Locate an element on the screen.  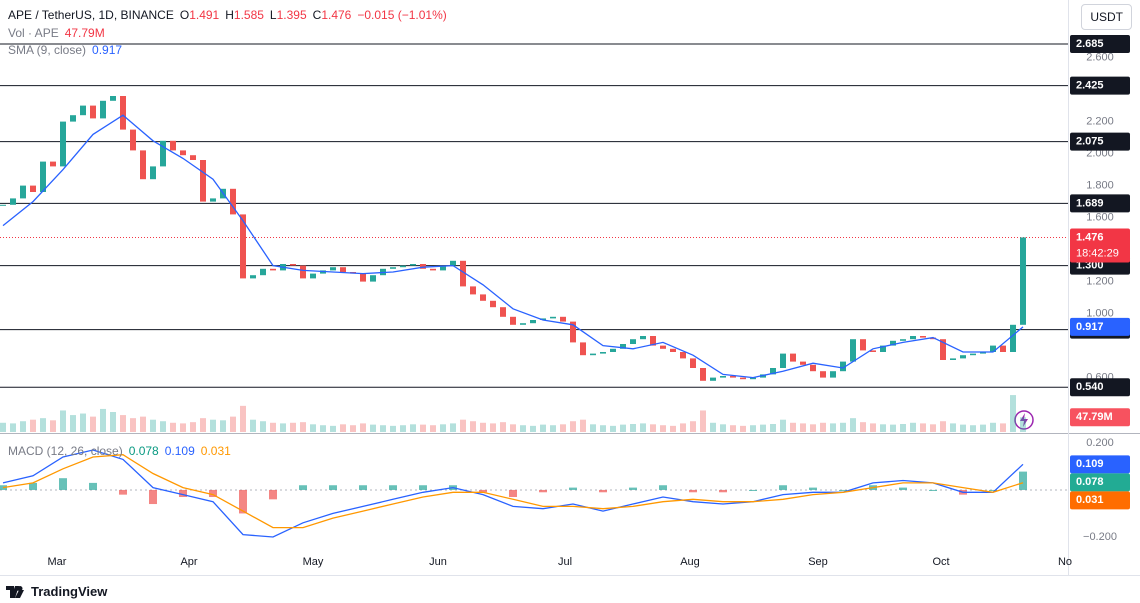
macd-tick-label: −0.200 is located at coordinates (1100, 537).